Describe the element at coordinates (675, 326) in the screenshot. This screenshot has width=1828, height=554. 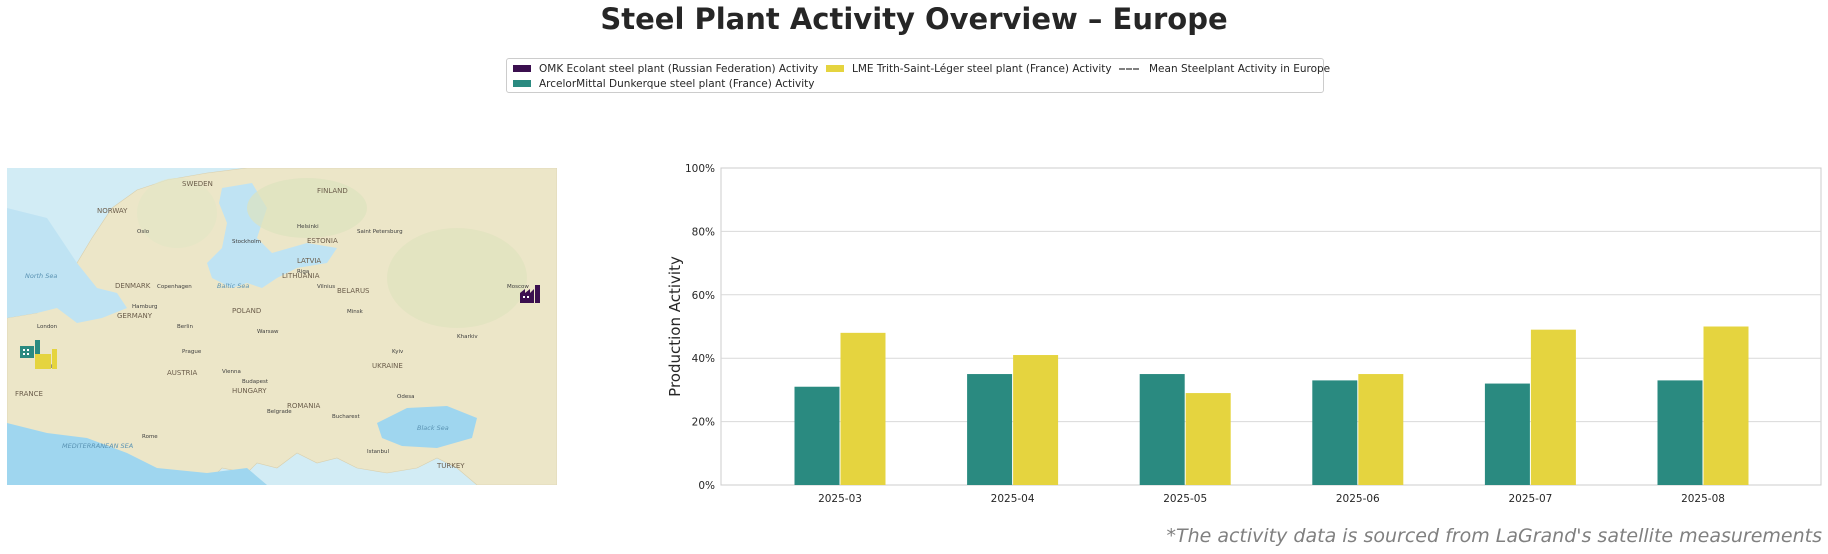
I see `y-axis-label: Production Activity` at that location.